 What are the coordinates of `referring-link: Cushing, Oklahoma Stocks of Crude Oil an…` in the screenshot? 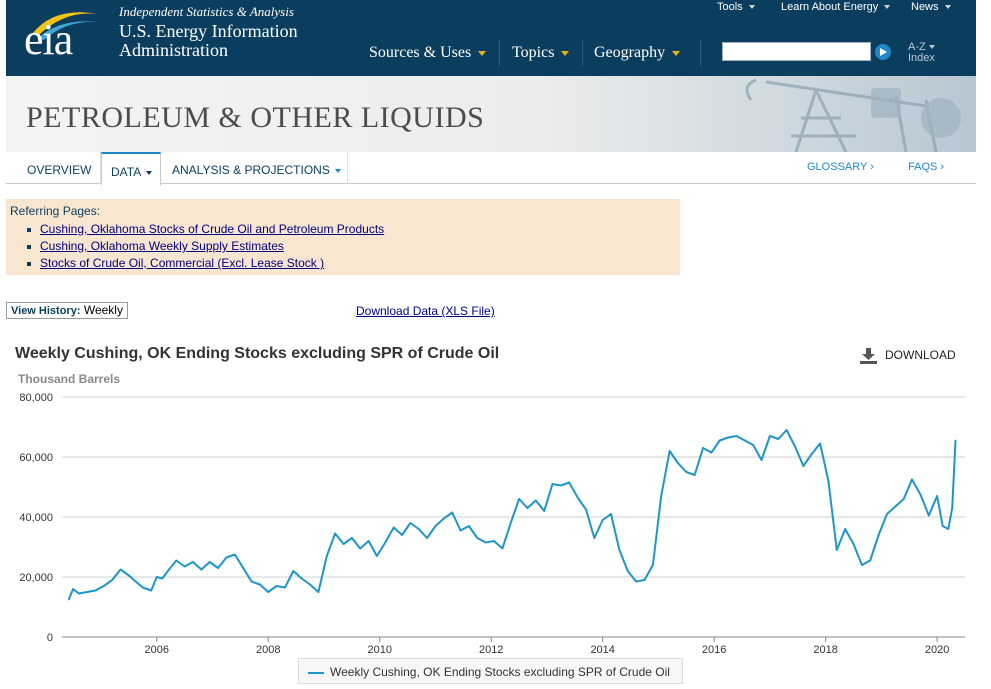 It's located at (212, 229).